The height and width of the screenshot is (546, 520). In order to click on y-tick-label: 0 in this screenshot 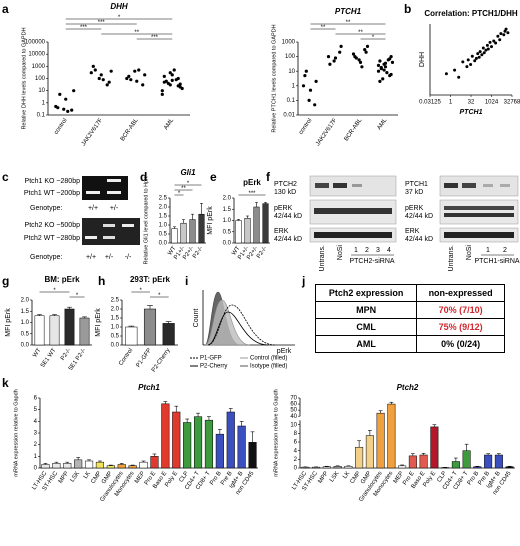, I will do `click(296, 469)`.